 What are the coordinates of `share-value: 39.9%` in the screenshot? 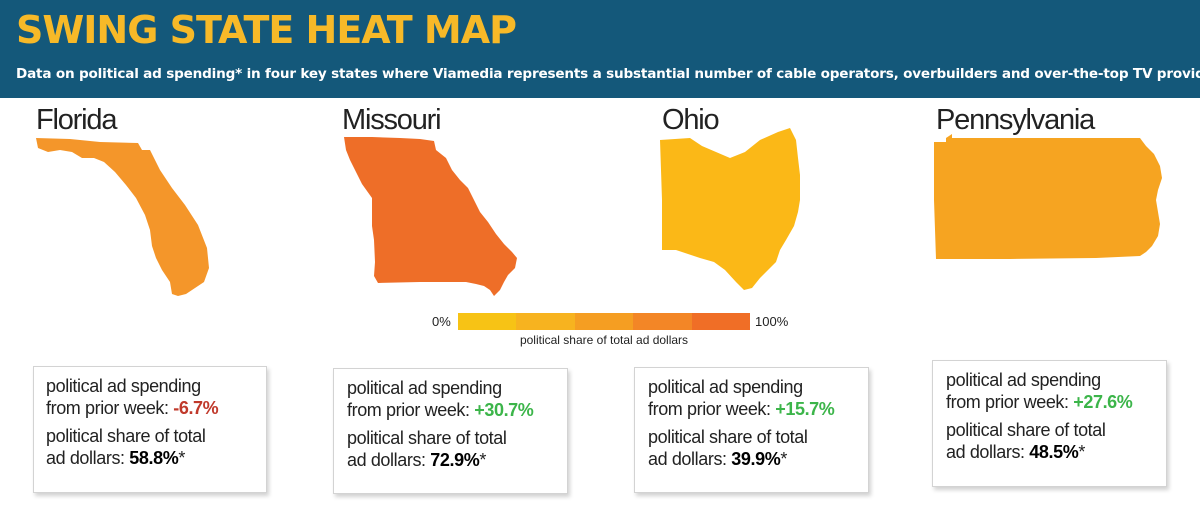 It's located at (756, 459).